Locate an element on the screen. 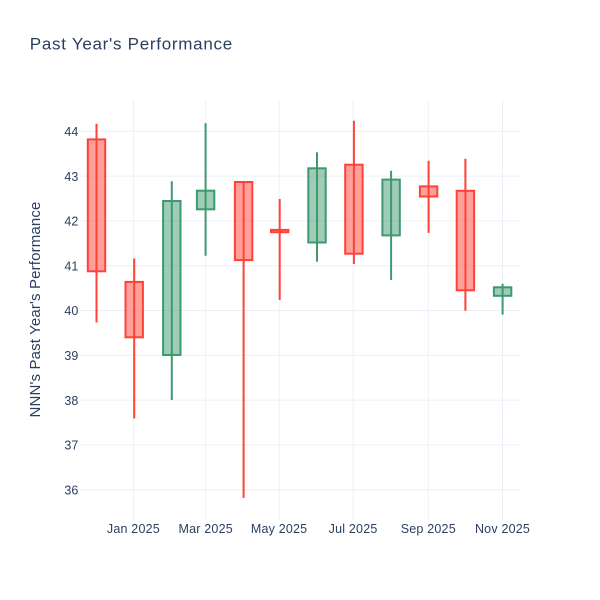 Image resolution: width=600 pixels, height=600 pixels. svg-text: Past Year's Performance is located at coordinates (131, 44).